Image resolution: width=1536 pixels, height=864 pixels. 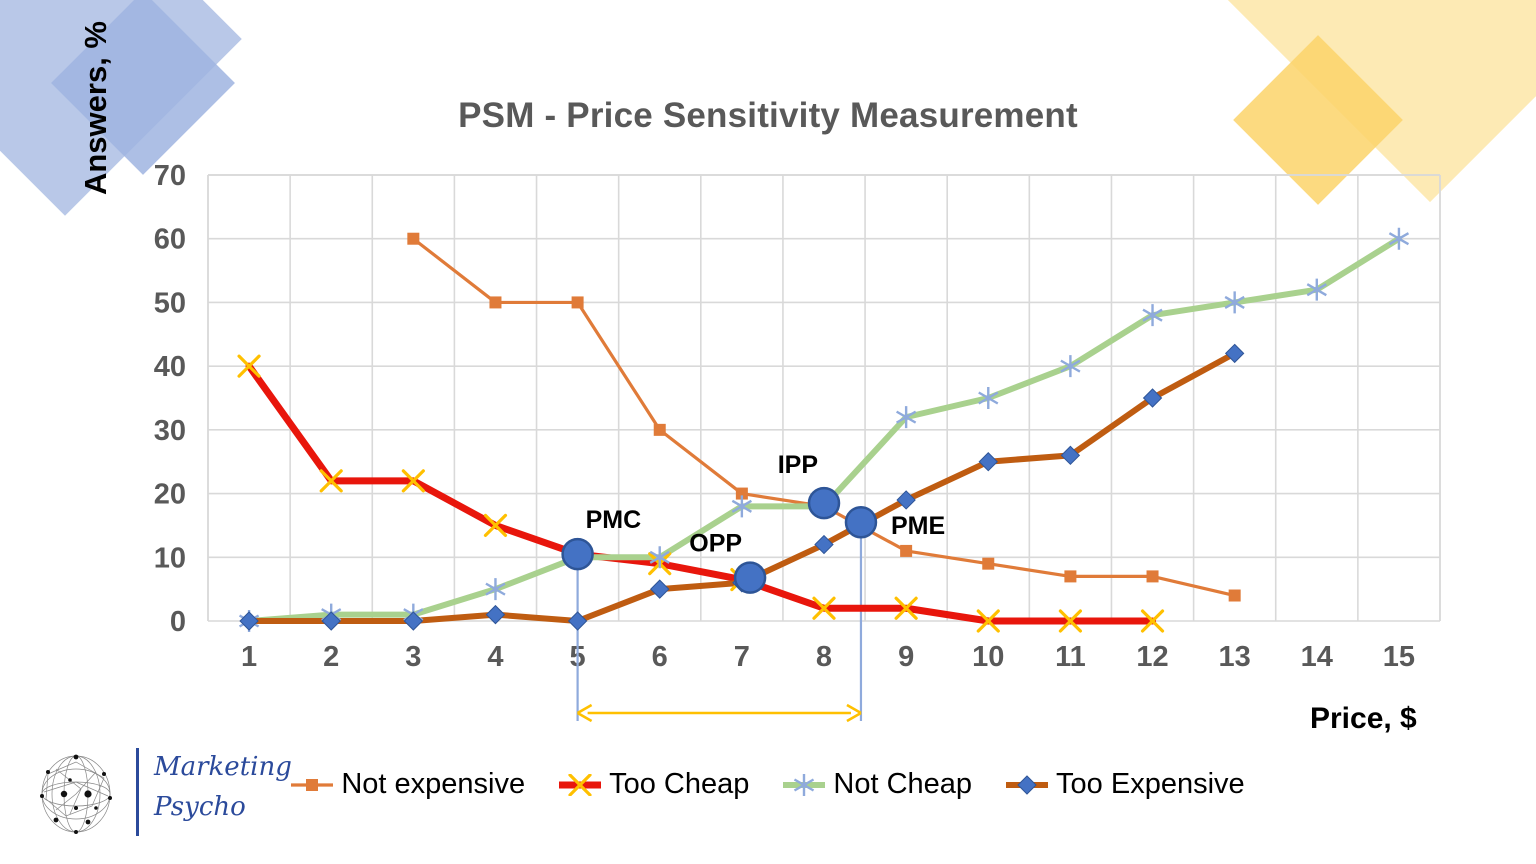 I want to click on brand-logo: Marketing Psycho, so click(x=159, y=799).